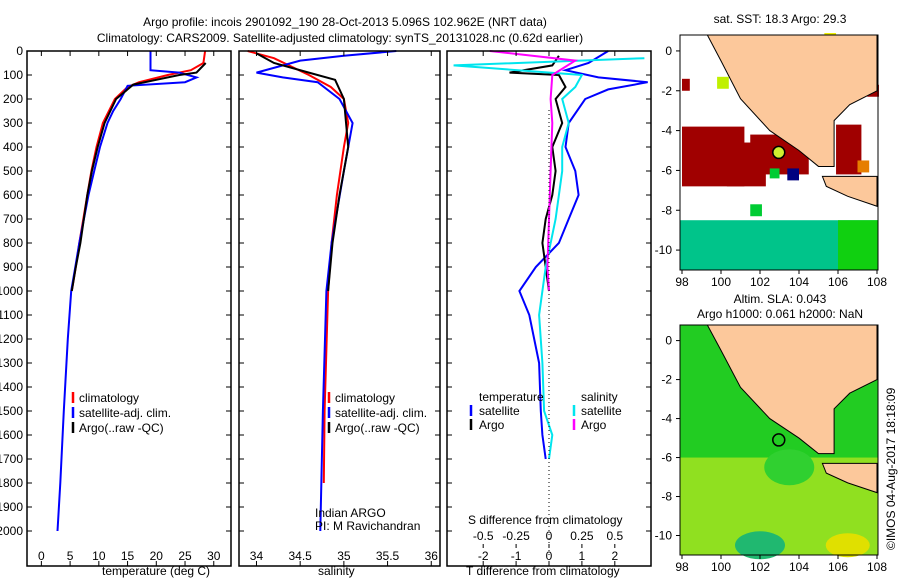 This screenshot has width=900, height=580. Describe the element at coordinates (13, 219) in the screenshot. I see `depth-tick-label: 700` at that location.